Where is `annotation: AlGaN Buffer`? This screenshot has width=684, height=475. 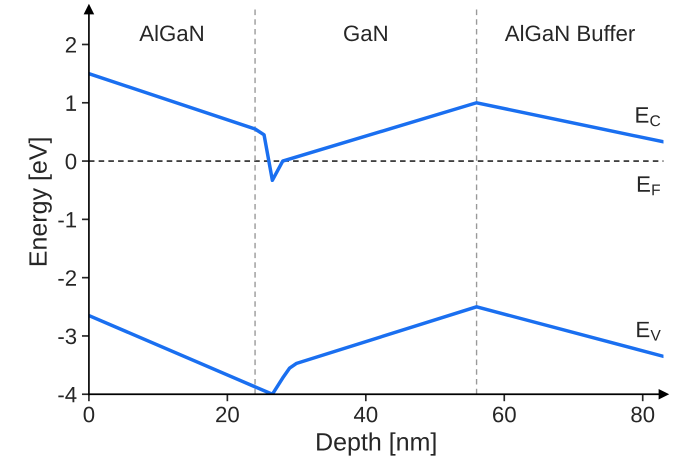
annotation: AlGaN Buffer is located at coordinates (569, 33).